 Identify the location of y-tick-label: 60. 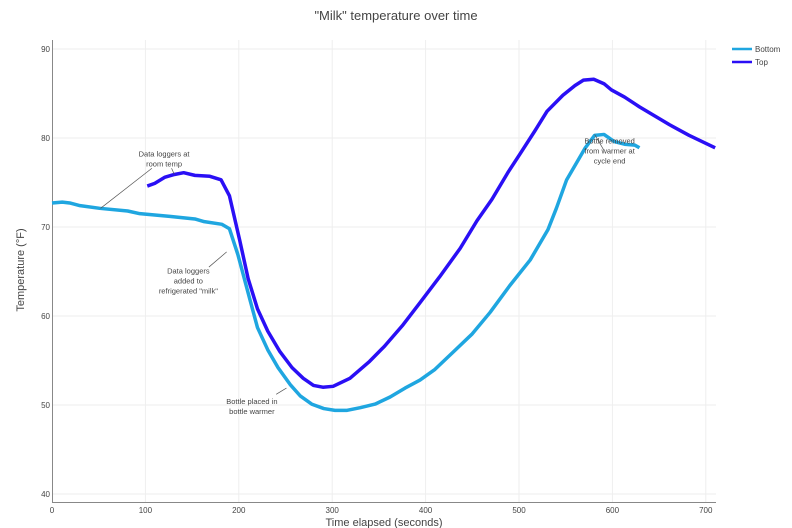
(45, 316).